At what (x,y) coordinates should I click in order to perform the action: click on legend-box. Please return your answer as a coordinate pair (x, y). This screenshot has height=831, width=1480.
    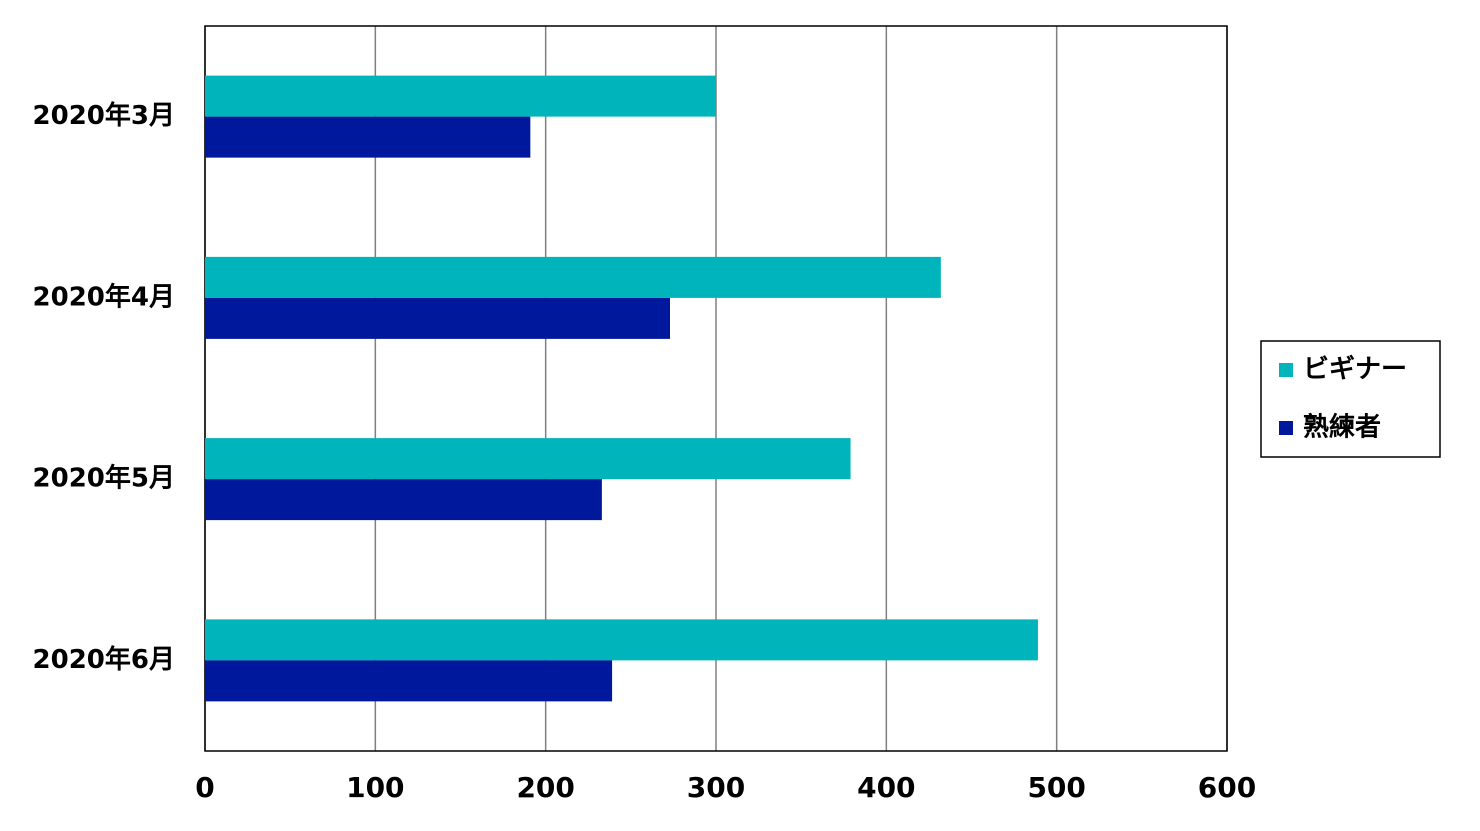
    Looking at the image, I should click on (1350, 399).